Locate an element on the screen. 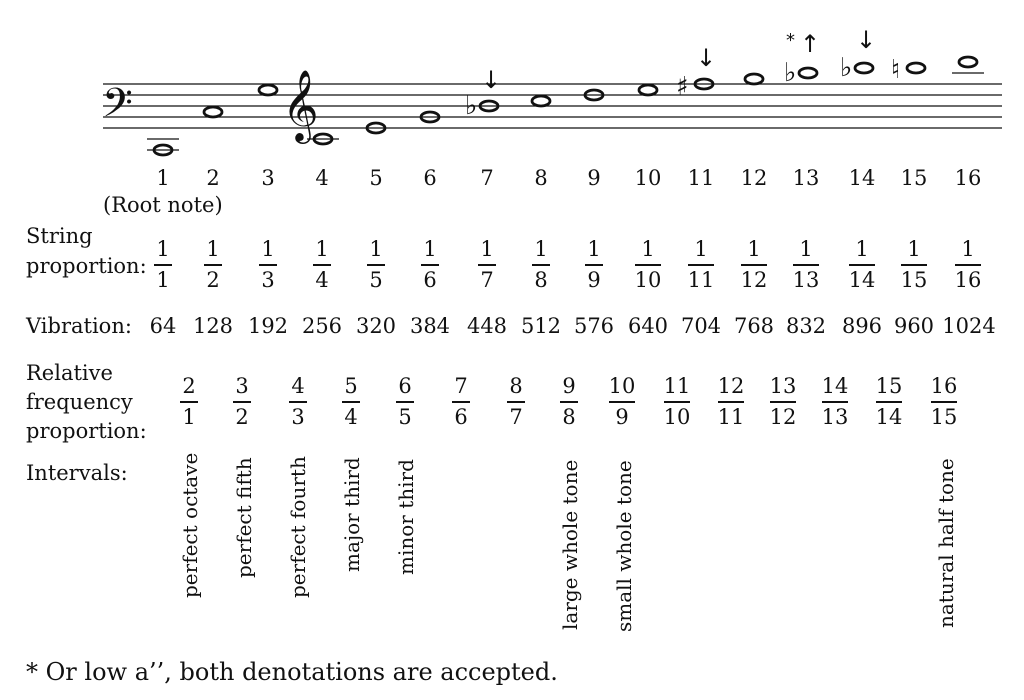  numerator: 6 is located at coordinates (405, 386).